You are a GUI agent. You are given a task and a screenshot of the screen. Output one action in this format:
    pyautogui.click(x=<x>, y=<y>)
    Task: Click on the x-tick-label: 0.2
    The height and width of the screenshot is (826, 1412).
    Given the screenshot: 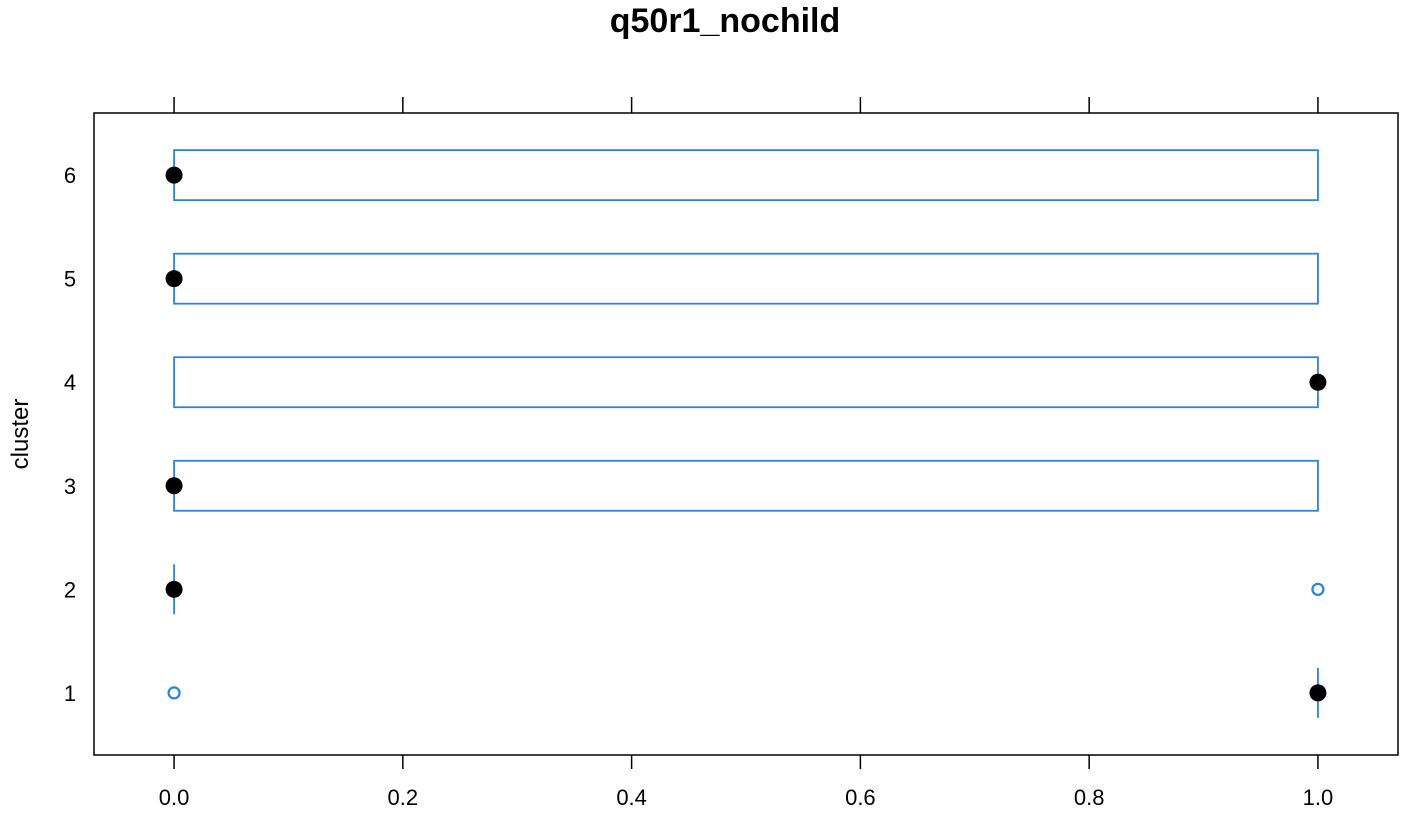 What is the action you would take?
    pyautogui.click(x=403, y=797)
    